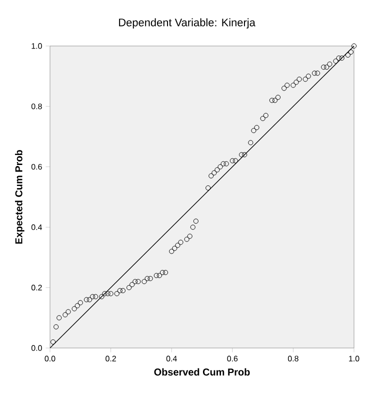  I want to click on chart-title: Dependent Variable: Kinerja, so click(187, 23).